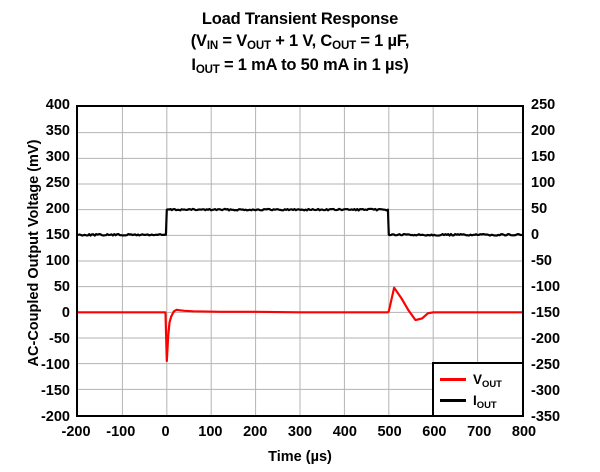 The height and width of the screenshot is (472, 600). I want to click on legend-item-iout: IOUT, so click(478, 400).